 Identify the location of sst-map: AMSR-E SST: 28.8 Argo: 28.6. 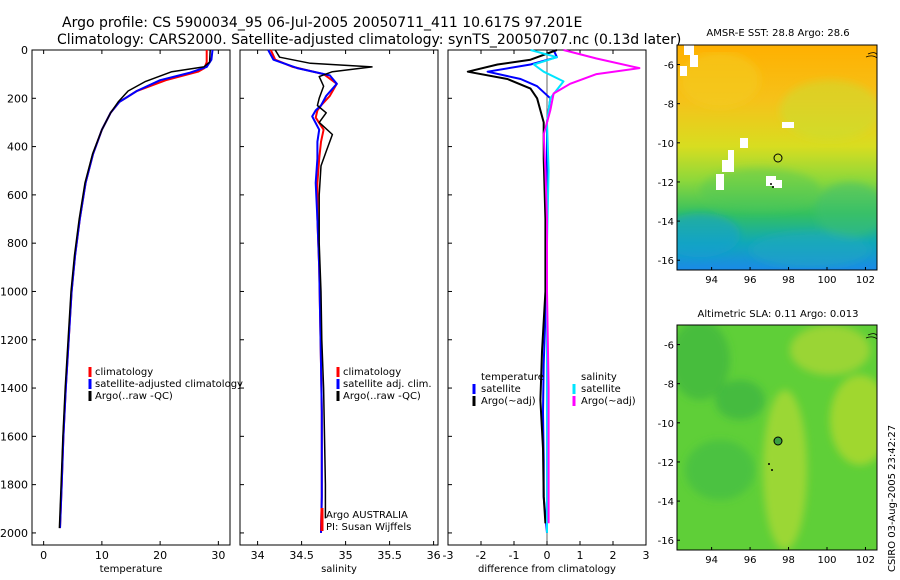
(768, 157).